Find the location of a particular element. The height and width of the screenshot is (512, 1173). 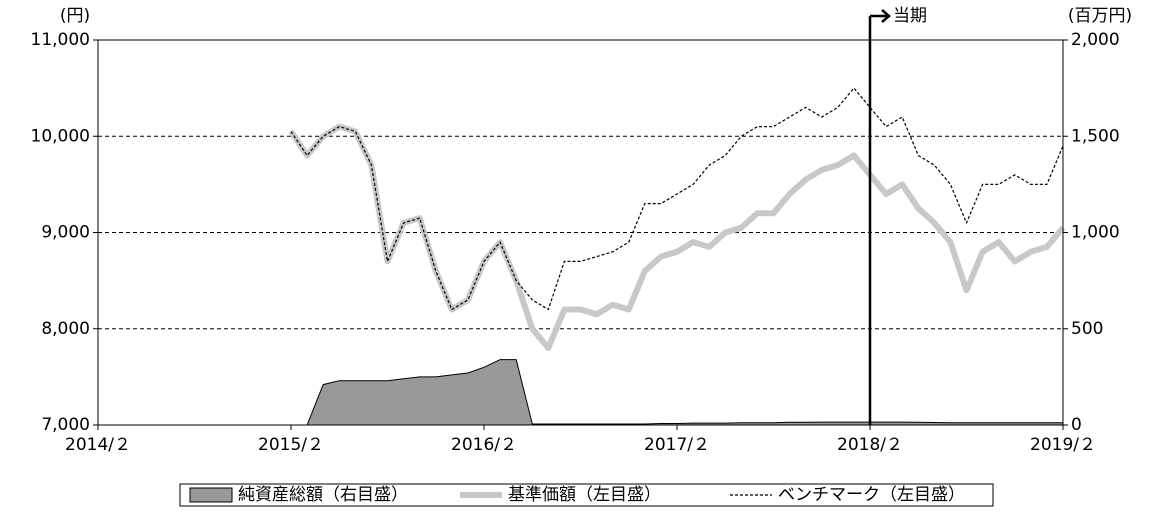

x-tick-label: 2016/２ is located at coordinates (484, 445).